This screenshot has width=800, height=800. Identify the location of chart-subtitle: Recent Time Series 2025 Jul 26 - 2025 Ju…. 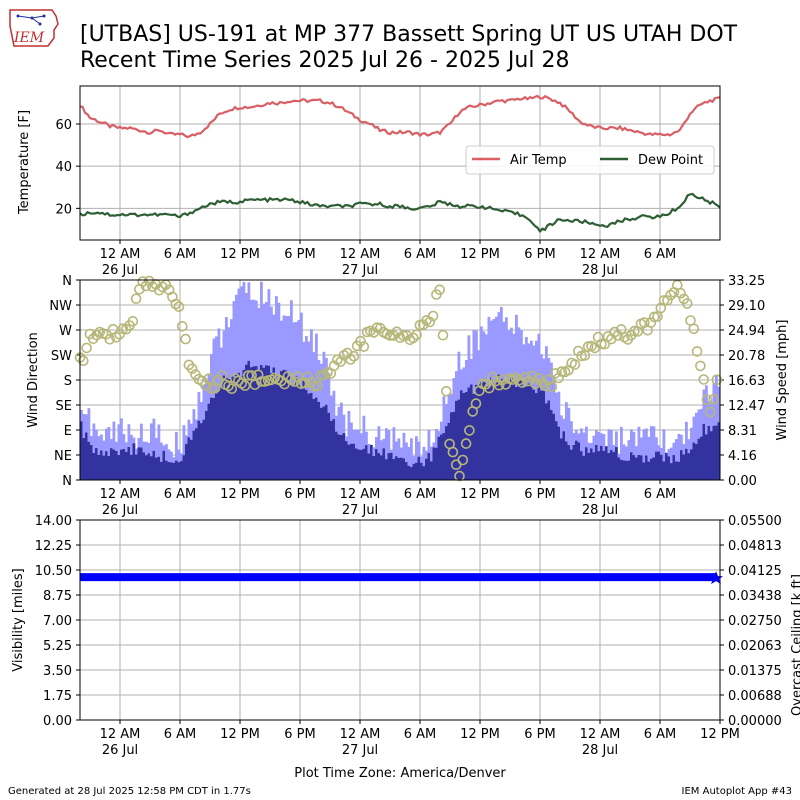
(324, 60).